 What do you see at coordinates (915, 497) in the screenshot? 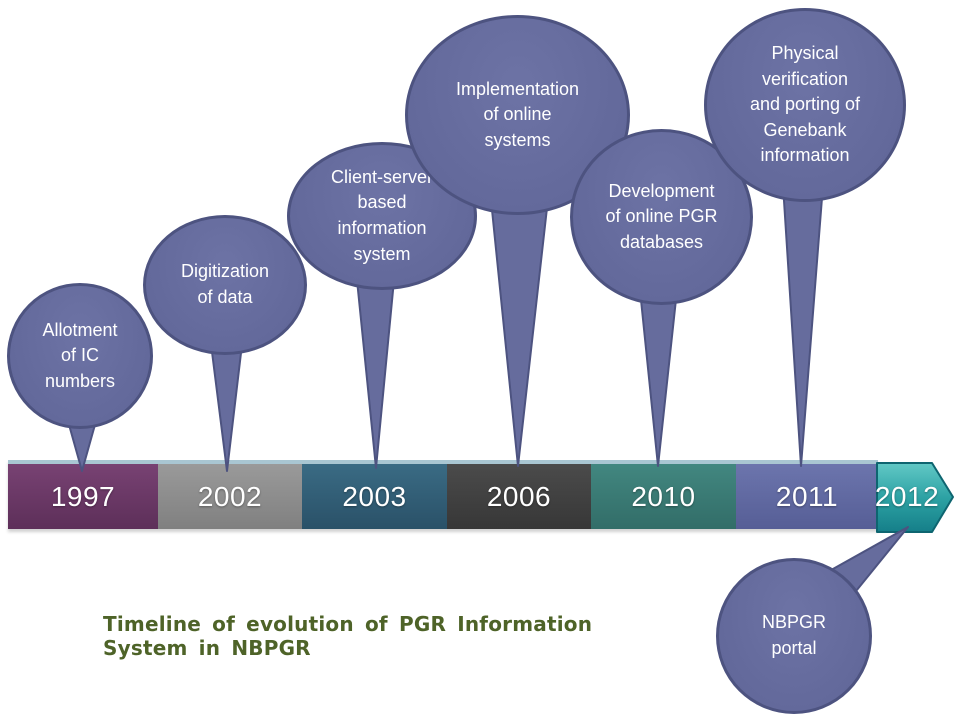
I see `timeline-arrow-2012` at bounding box center [915, 497].